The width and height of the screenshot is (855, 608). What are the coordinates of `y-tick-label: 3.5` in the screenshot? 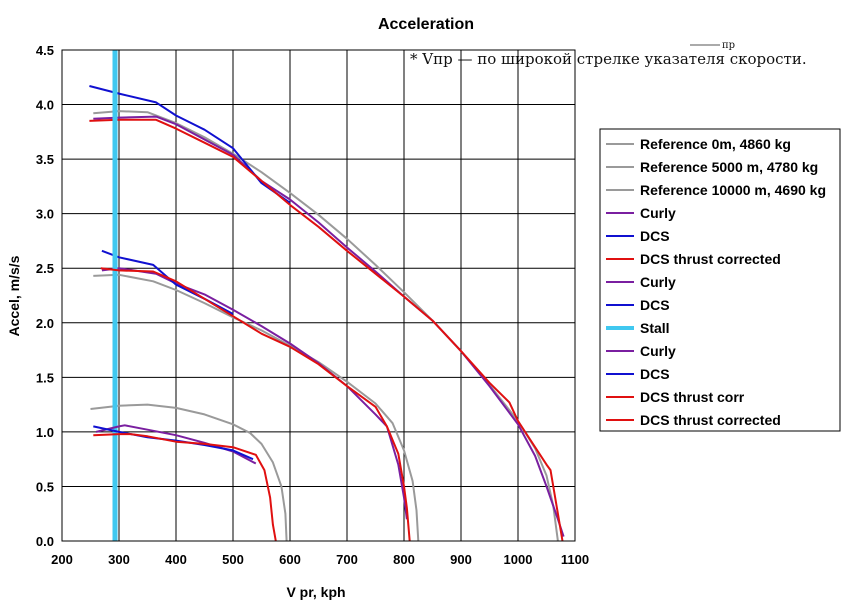 It's located at (45, 159).